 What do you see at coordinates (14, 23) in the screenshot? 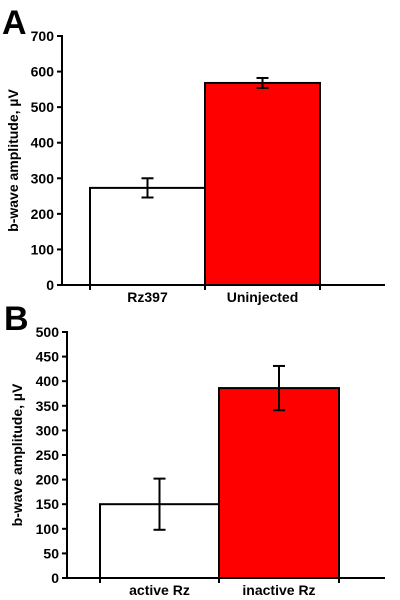
I see `panel-letter: A` at bounding box center [14, 23].